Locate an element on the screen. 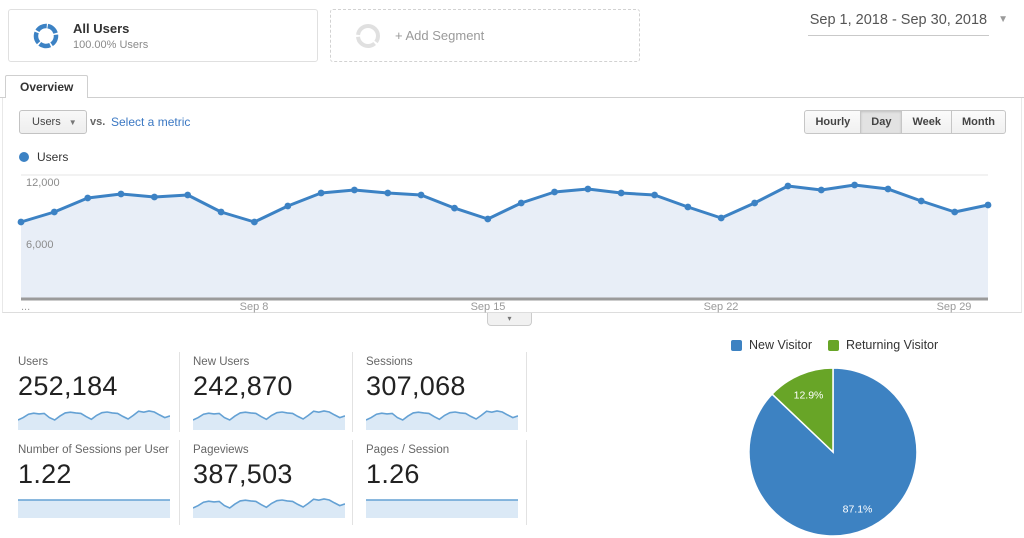 The height and width of the screenshot is (538, 1024). metric-card-pageviews: Pageviews 387,503 is located at coordinates (266, 482).